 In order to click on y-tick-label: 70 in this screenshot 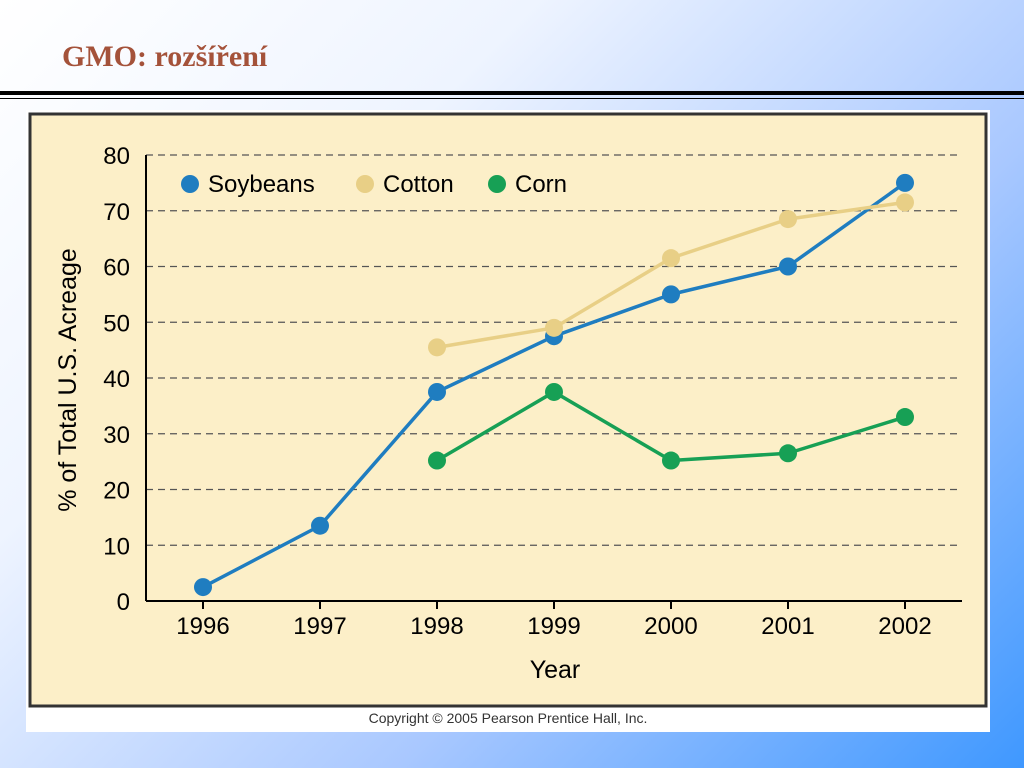, I will do `click(116, 212)`.